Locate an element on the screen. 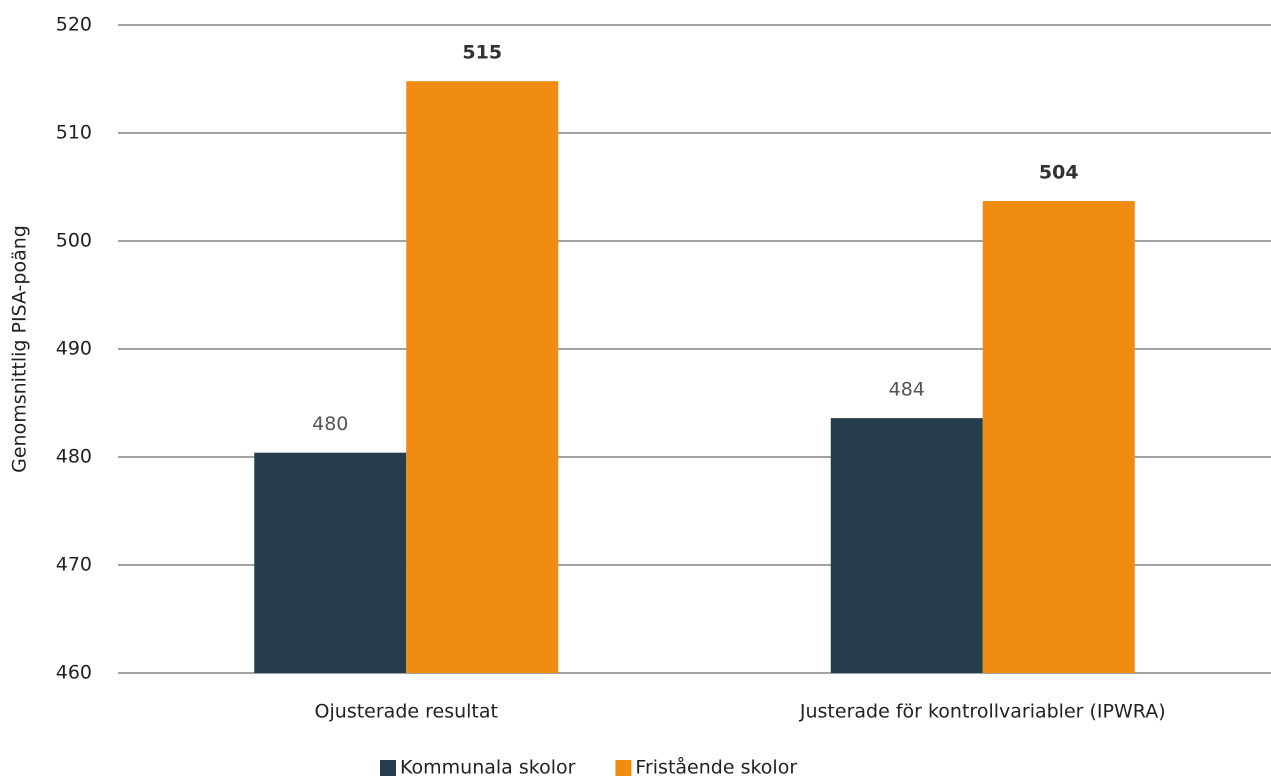 This screenshot has height=776, width=1271. legend-label: Kommunala skolor is located at coordinates (488, 766).